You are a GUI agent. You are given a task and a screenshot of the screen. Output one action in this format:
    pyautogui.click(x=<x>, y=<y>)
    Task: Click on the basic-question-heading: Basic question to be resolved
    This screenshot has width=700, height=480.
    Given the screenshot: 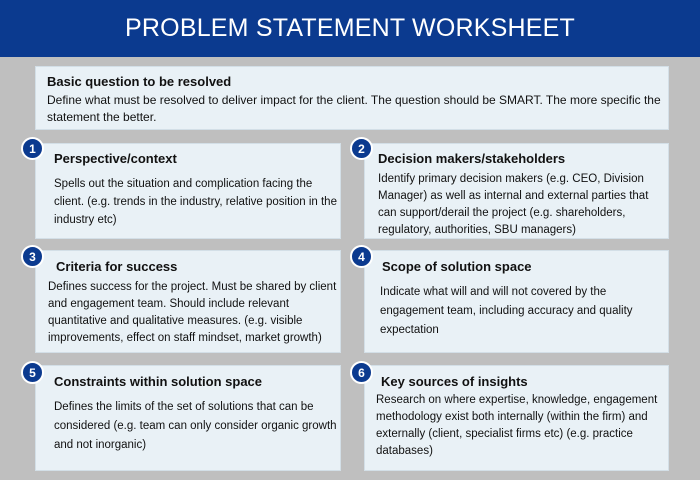 What is the action you would take?
    pyautogui.click(x=139, y=81)
    